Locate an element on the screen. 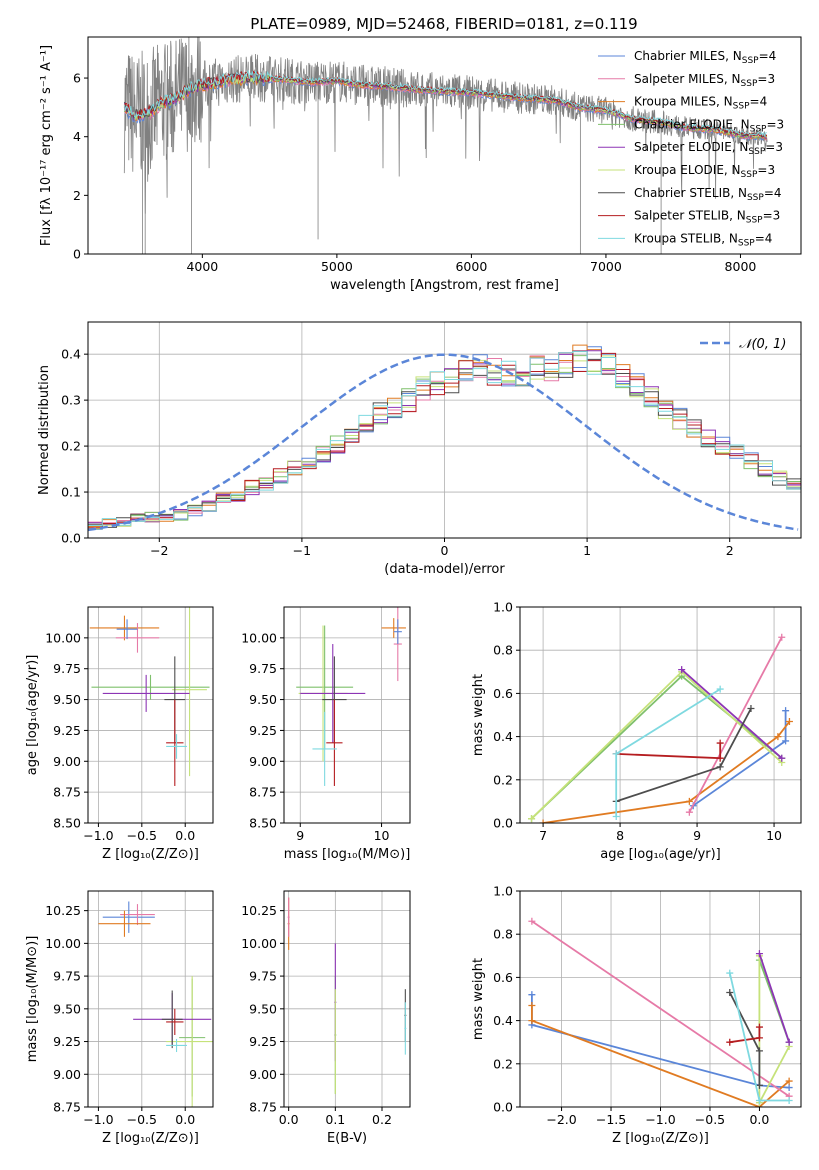 This screenshot has width=819, height=1170. tick-label-y: 10.25 is located at coordinates (259, 910).